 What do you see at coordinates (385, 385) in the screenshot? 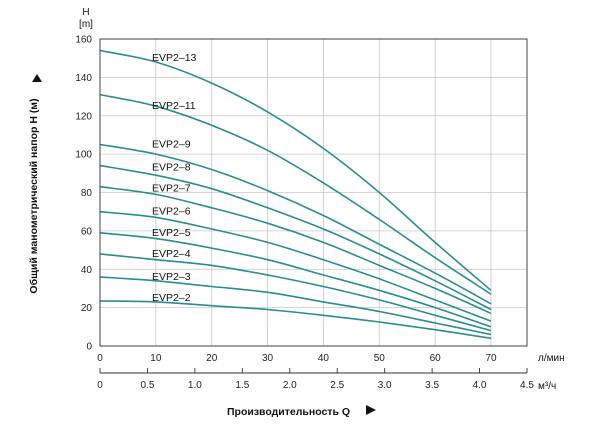
I see `x-tick-m3h-label: 3.0` at bounding box center [385, 385].